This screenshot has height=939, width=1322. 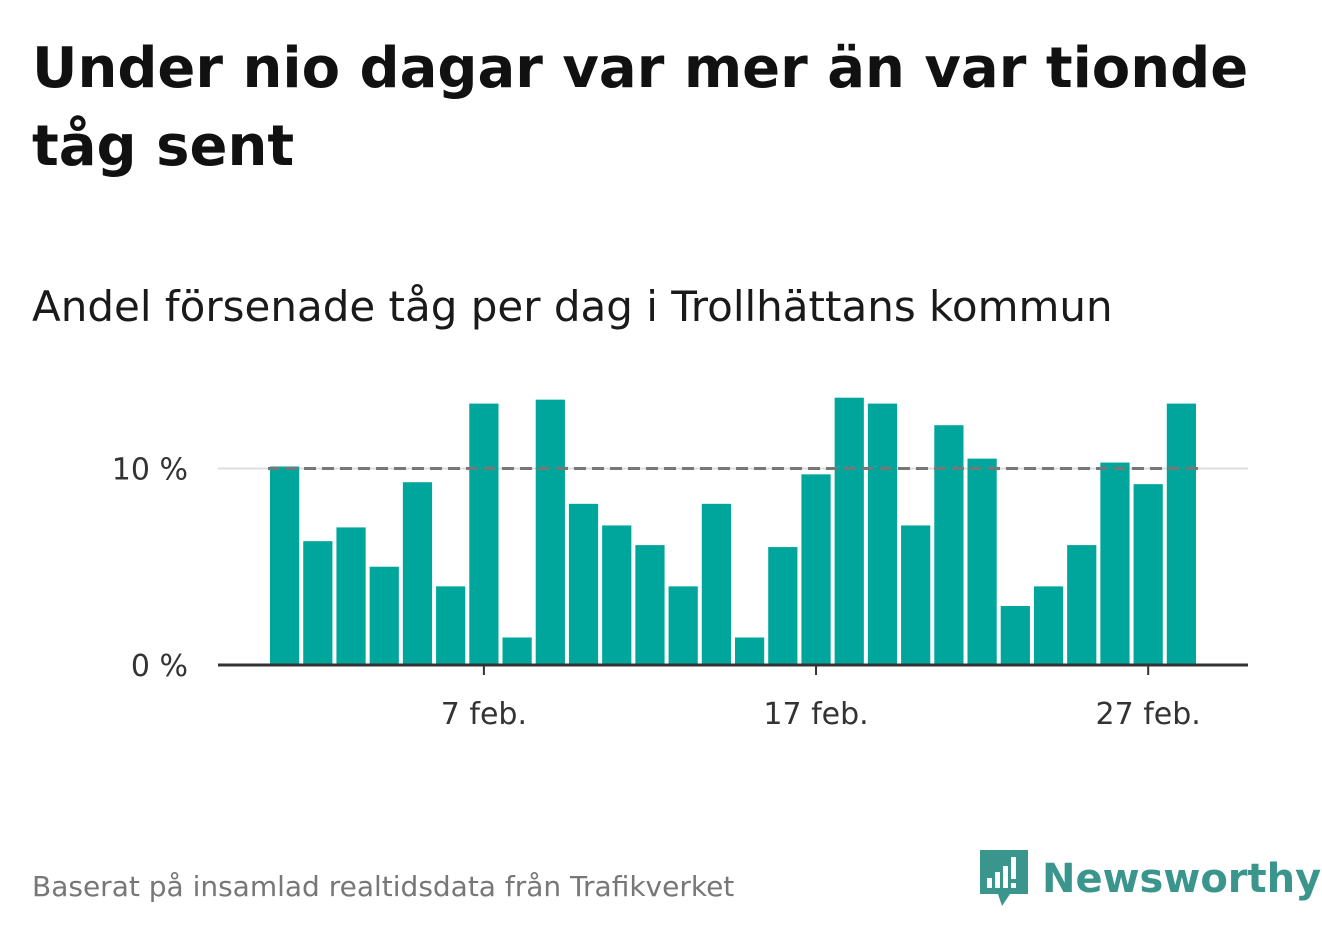 What do you see at coordinates (1181, 534) in the screenshot?
I see `bar-28-feb` at bounding box center [1181, 534].